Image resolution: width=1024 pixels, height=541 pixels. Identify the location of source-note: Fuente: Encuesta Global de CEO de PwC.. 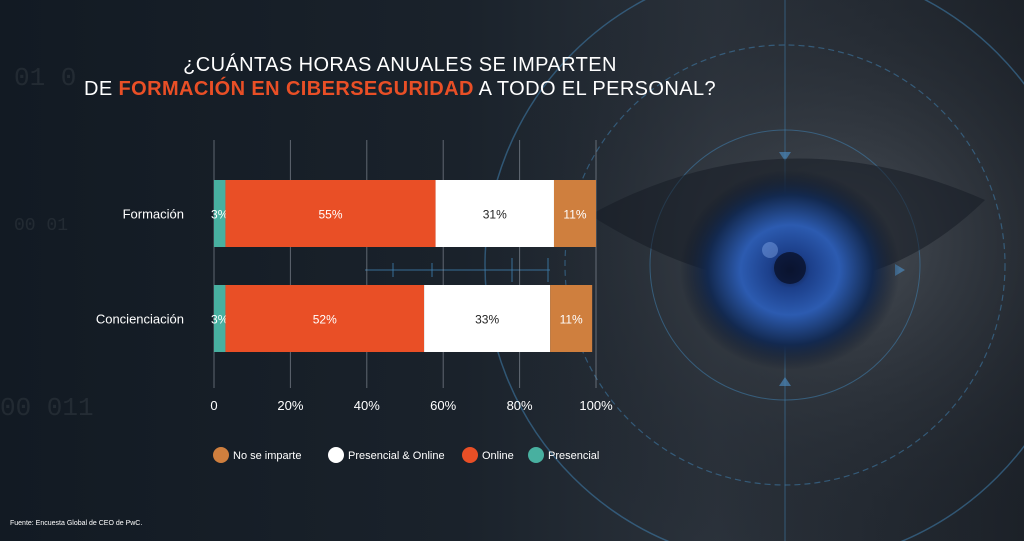
(76, 523).